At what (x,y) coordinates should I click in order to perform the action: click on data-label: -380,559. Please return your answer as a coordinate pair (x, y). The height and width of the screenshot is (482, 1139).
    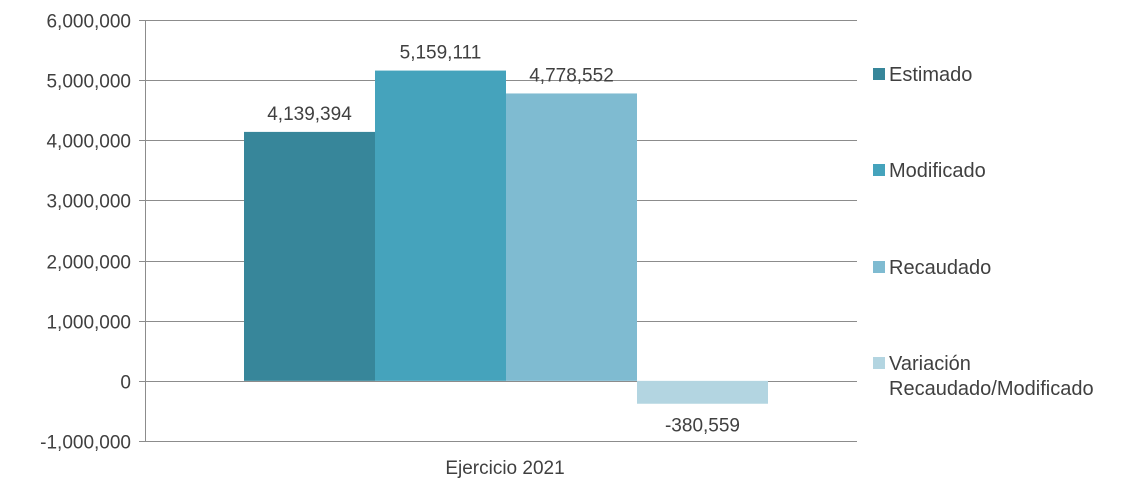
    Looking at the image, I should click on (702, 426).